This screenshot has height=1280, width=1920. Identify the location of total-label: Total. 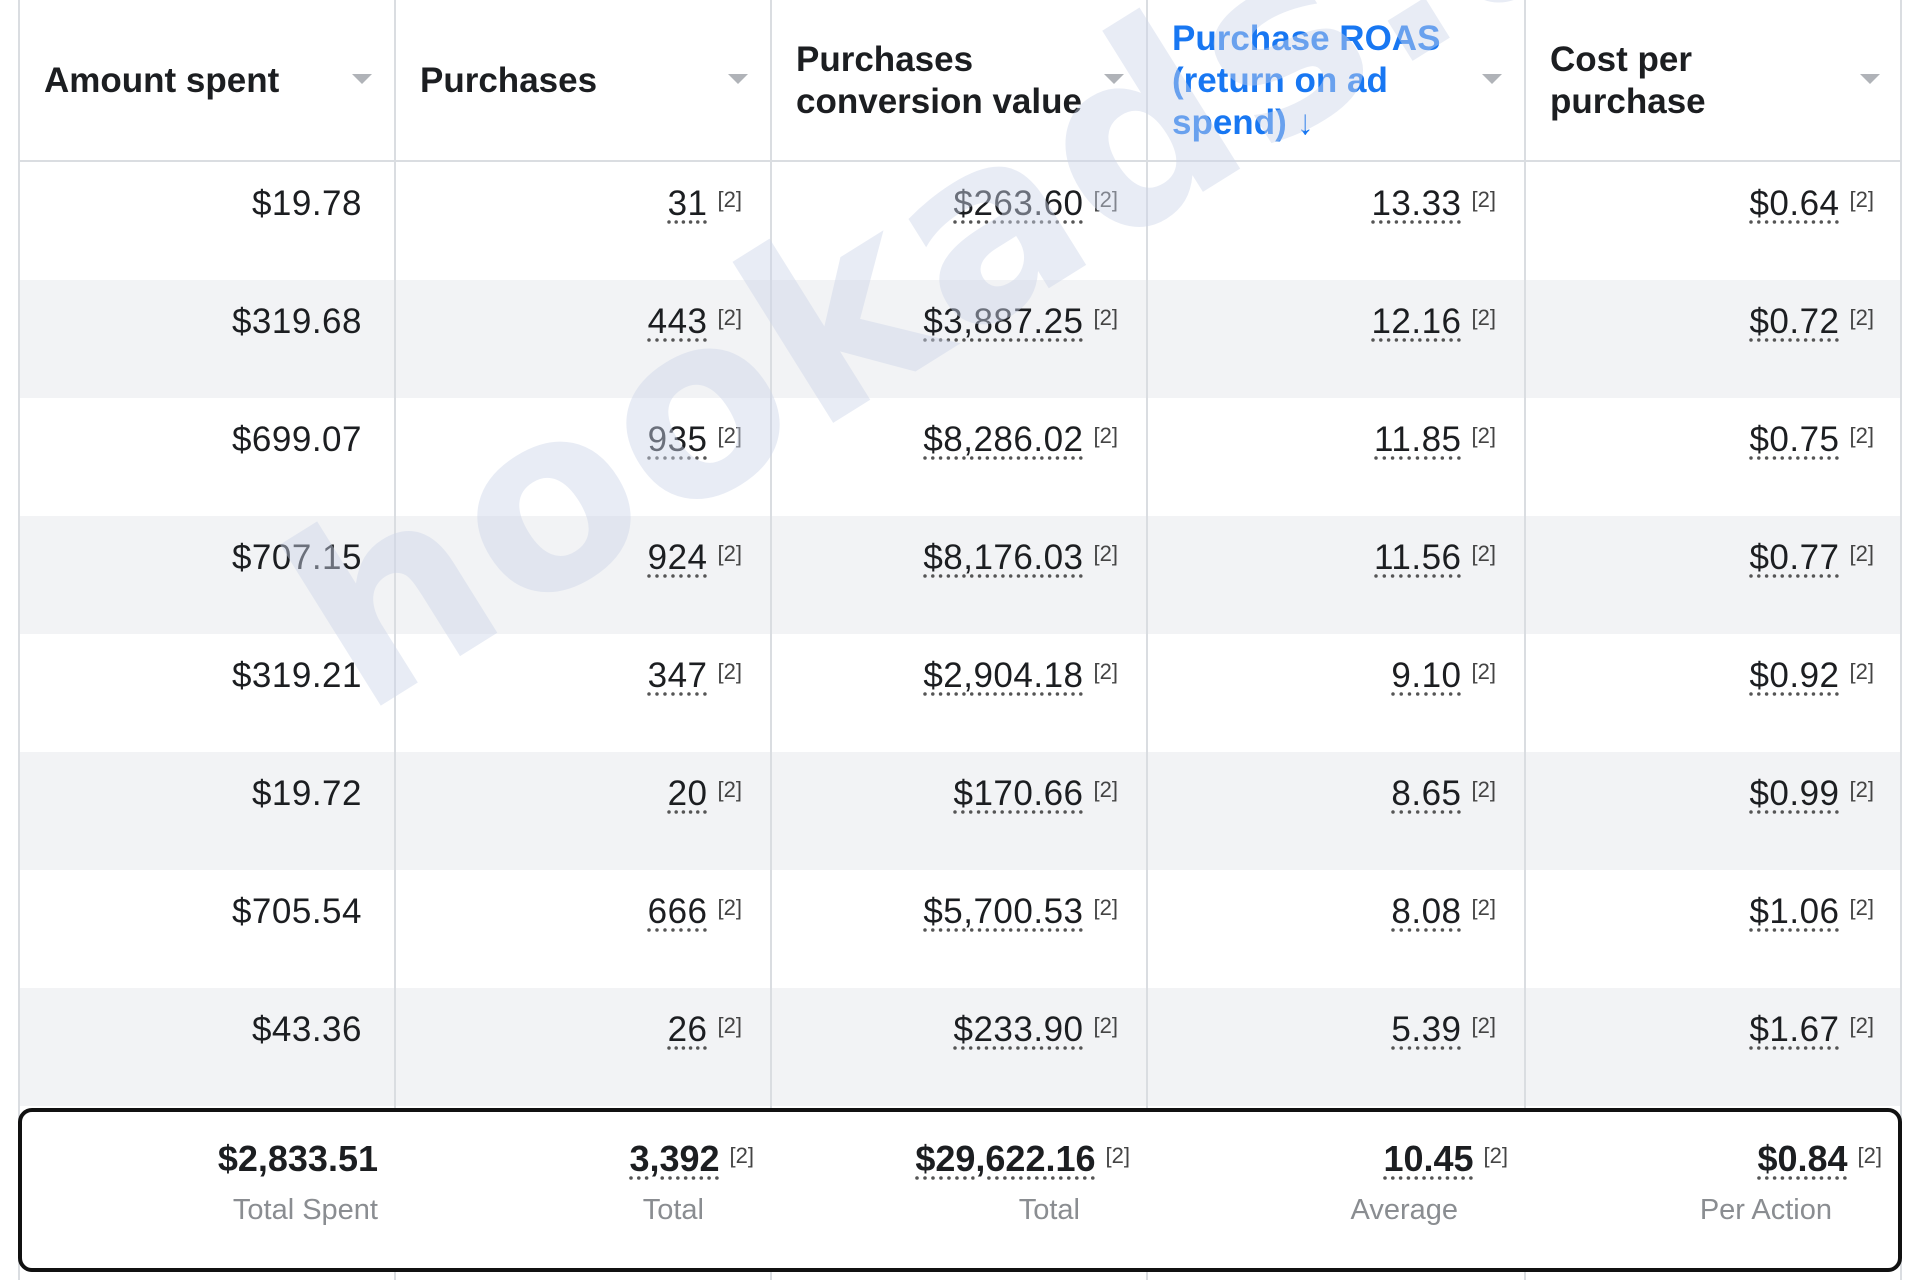
(673, 1210).